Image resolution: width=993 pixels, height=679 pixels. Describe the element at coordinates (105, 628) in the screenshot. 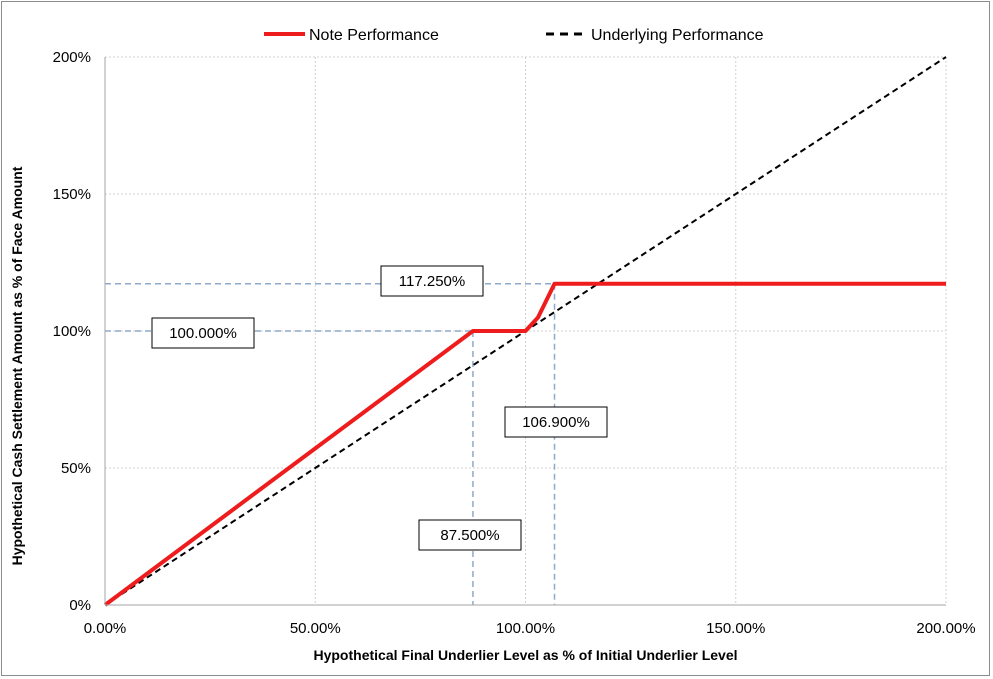

I see `x-tick-label: 0.00%` at that location.